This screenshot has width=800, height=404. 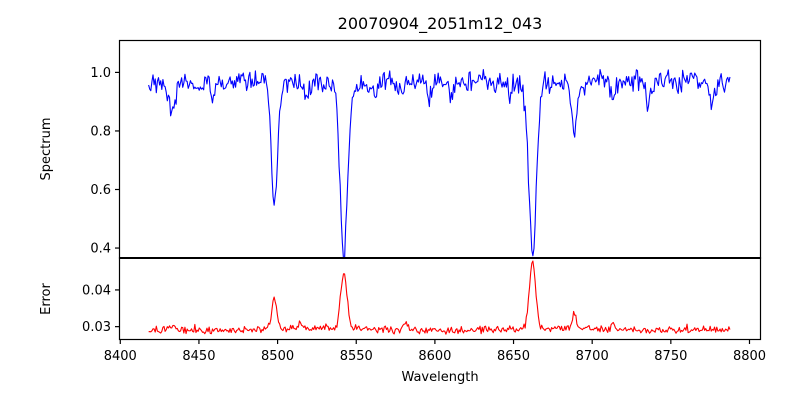 What do you see at coordinates (96, 290) in the screenshot?
I see `error-y-tick-label: 0.04` at bounding box center [96, 290].